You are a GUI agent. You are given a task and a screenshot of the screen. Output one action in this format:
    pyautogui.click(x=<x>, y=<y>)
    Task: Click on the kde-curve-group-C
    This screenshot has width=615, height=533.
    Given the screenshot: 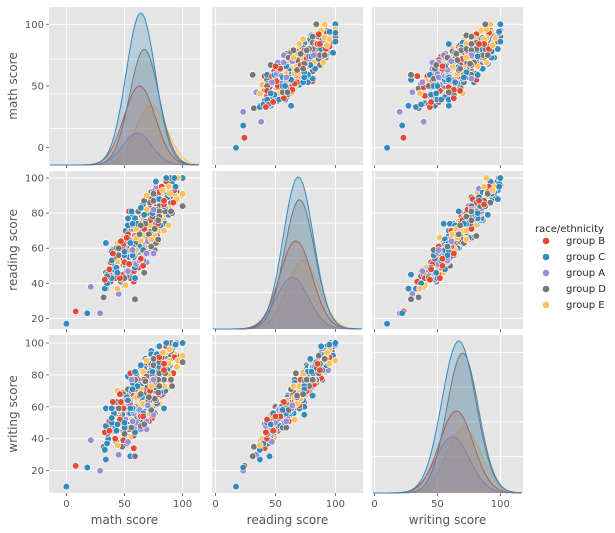 What is the action you would take?
    pyautogui.click(x=124, y=89)
    